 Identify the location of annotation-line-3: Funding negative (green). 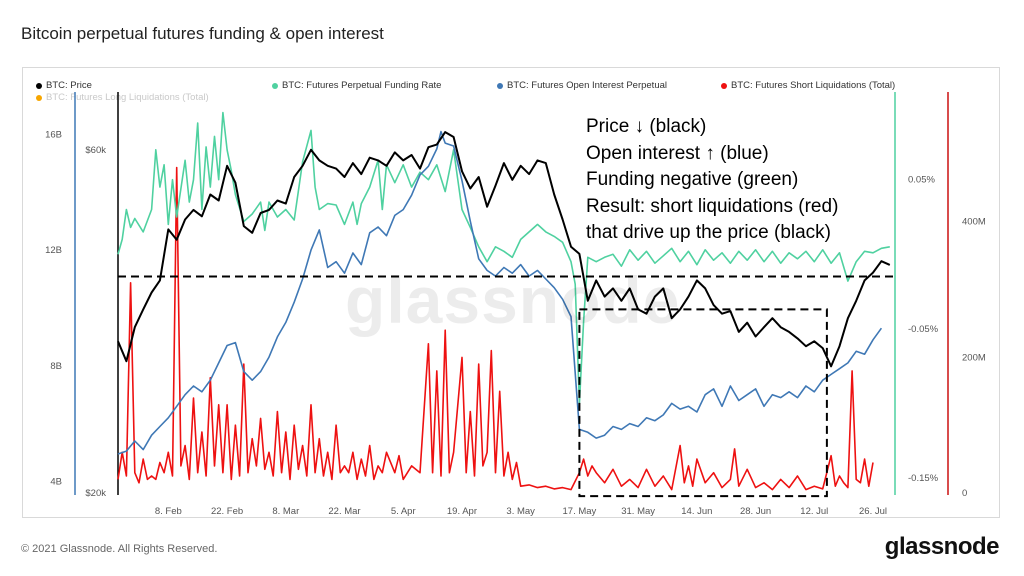
(692, 179).